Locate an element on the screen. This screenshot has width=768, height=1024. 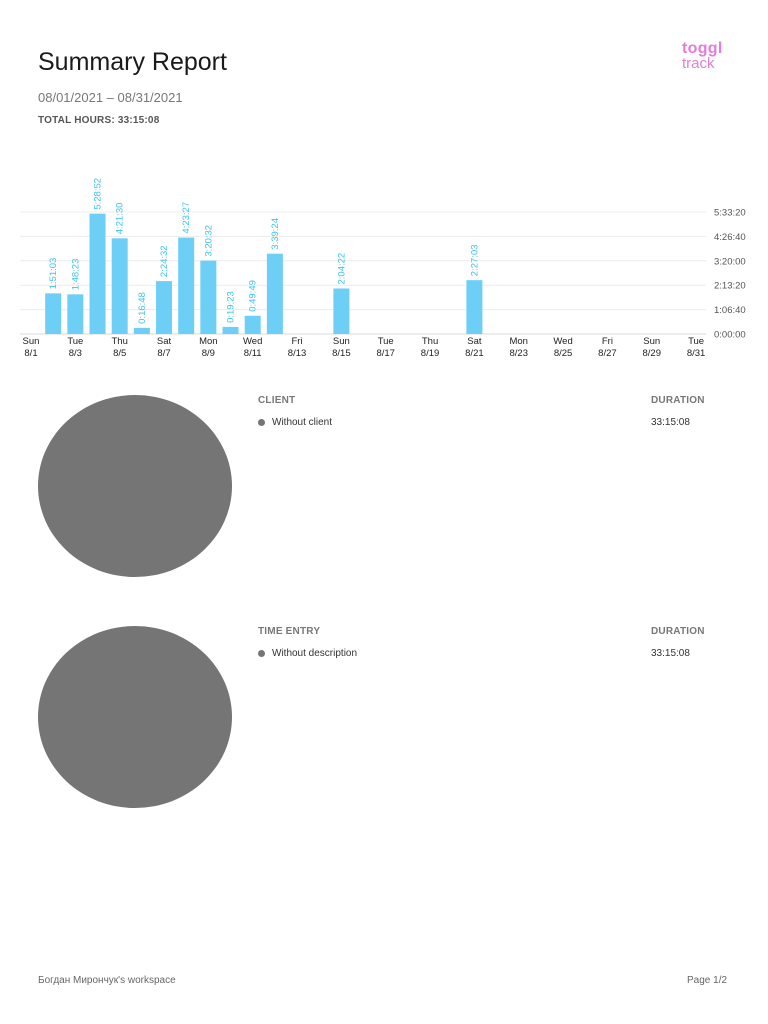
chart-bars is located at coordinates (264, 273).